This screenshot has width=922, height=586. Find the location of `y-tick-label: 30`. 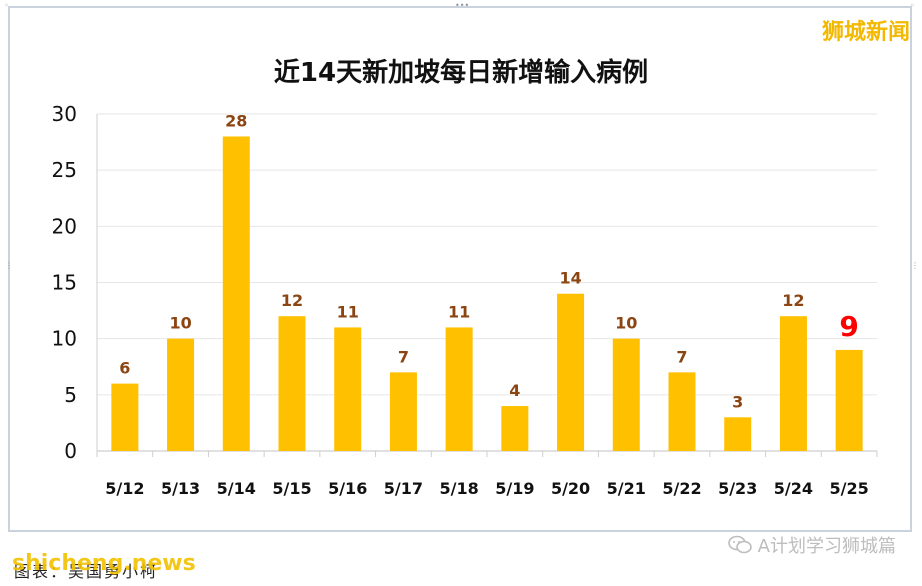

y-tick-label: 30 is located at coordinates (64, 114).